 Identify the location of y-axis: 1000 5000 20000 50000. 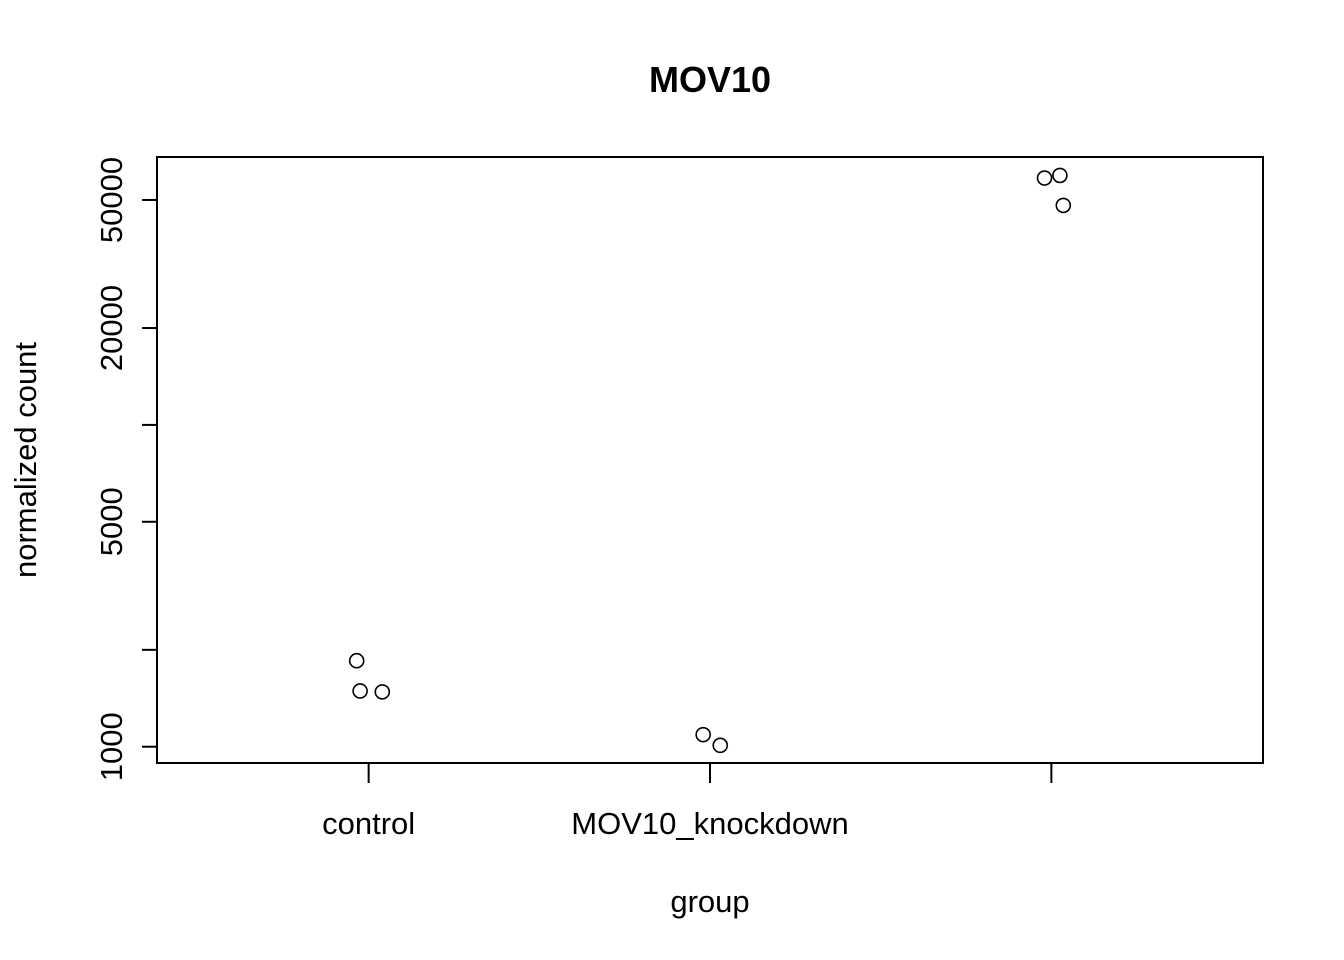
(126, 469).